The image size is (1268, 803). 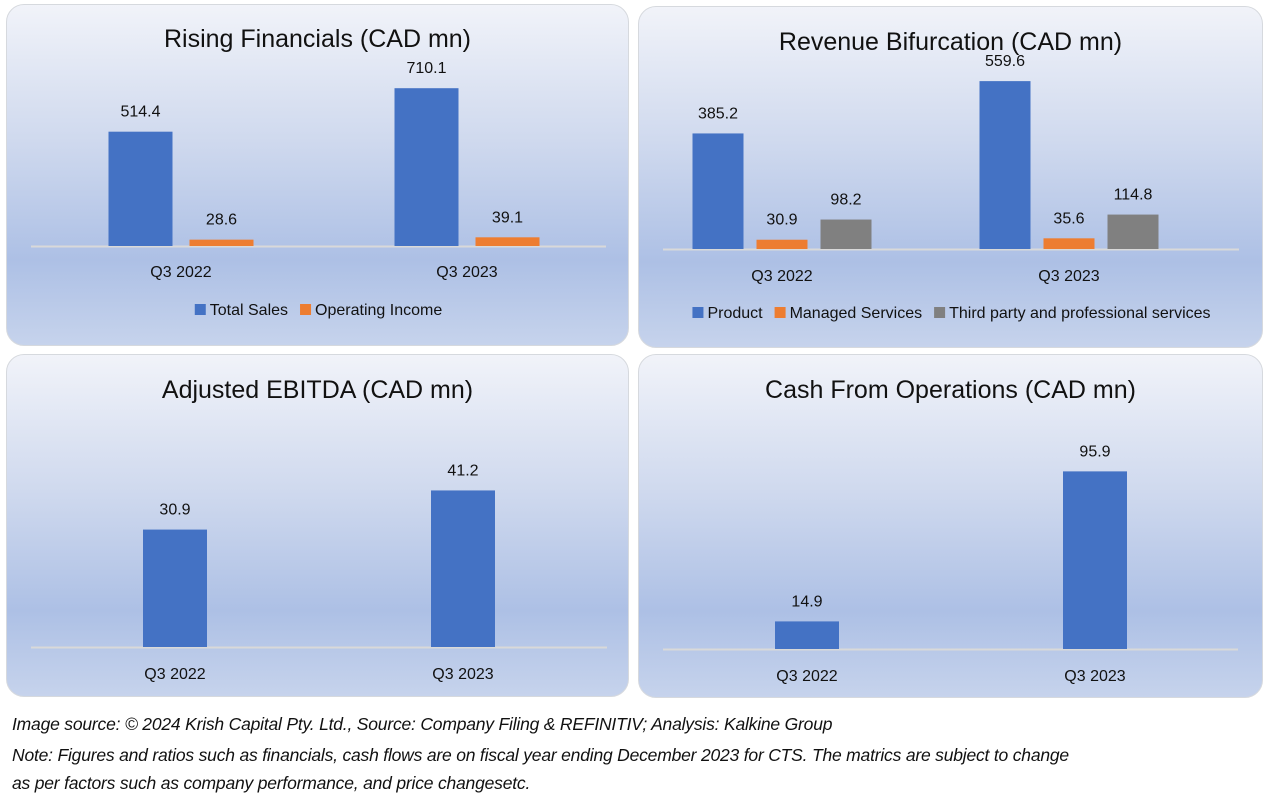 What do you see at coordinates (718, 113) in the screenshot?
I see `data-label: 385.2` at bounding box center [718, 113].